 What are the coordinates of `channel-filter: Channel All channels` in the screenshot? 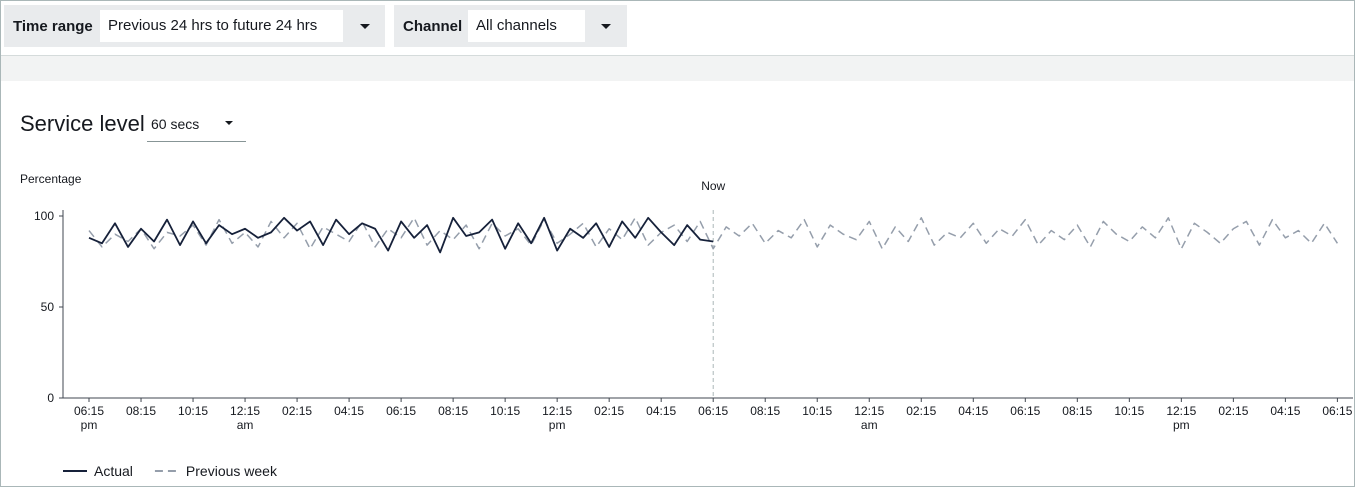 It's located at (510, 26).